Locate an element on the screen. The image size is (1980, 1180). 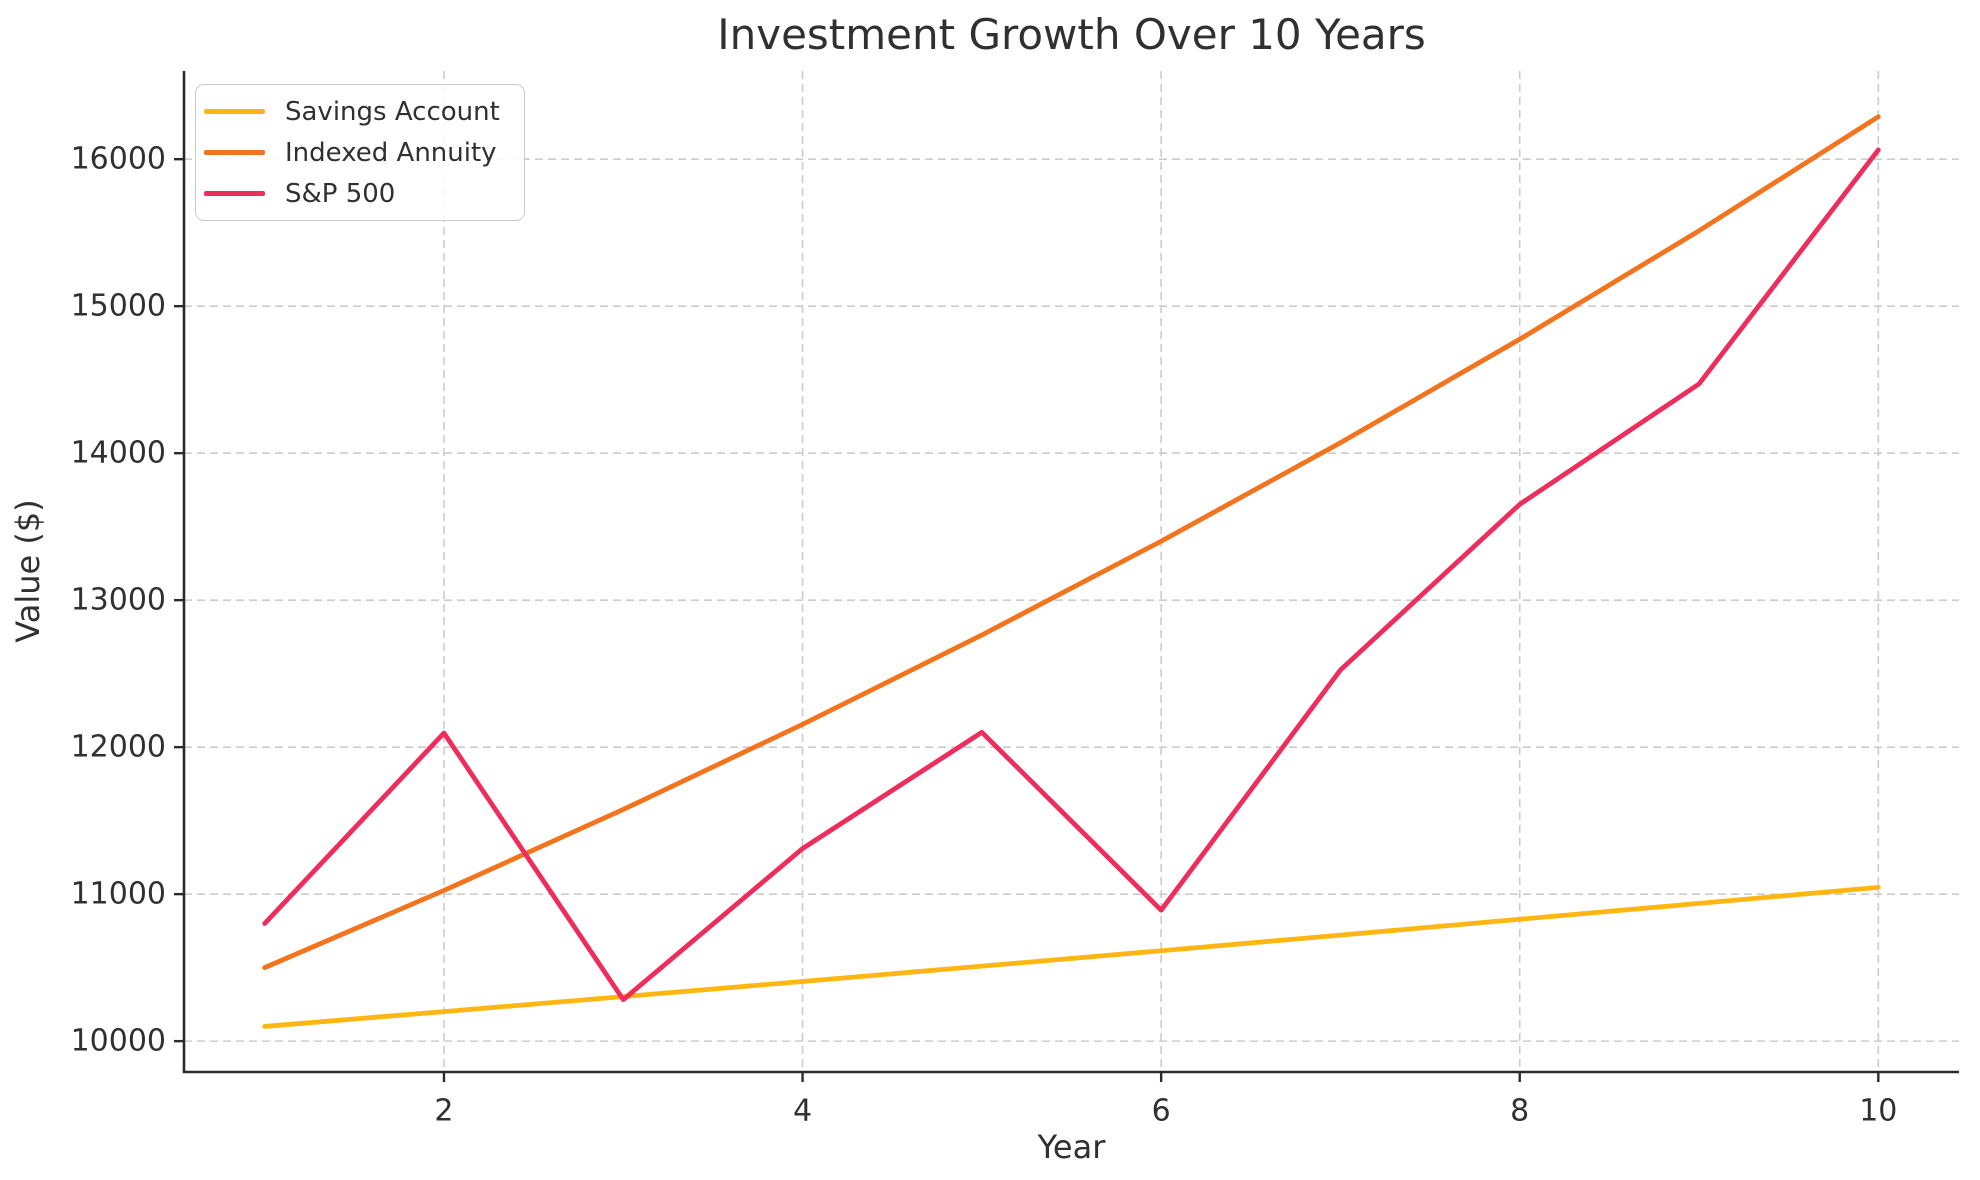
legend-label: S&P 500 is located at coordinates (340, 193).